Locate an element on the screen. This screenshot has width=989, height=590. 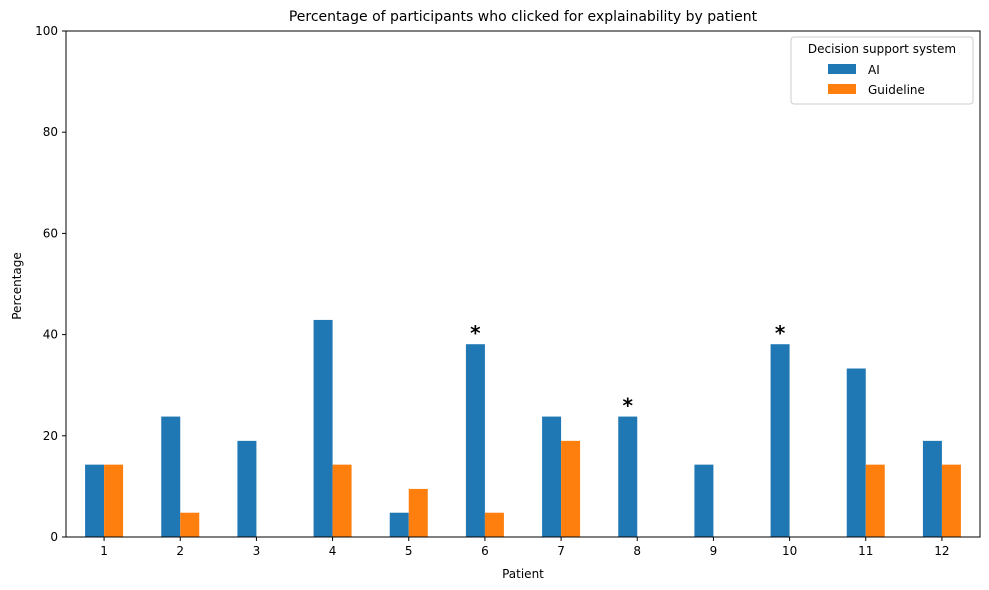
x-tick-label: 8 is located at coordinates (637, 551).